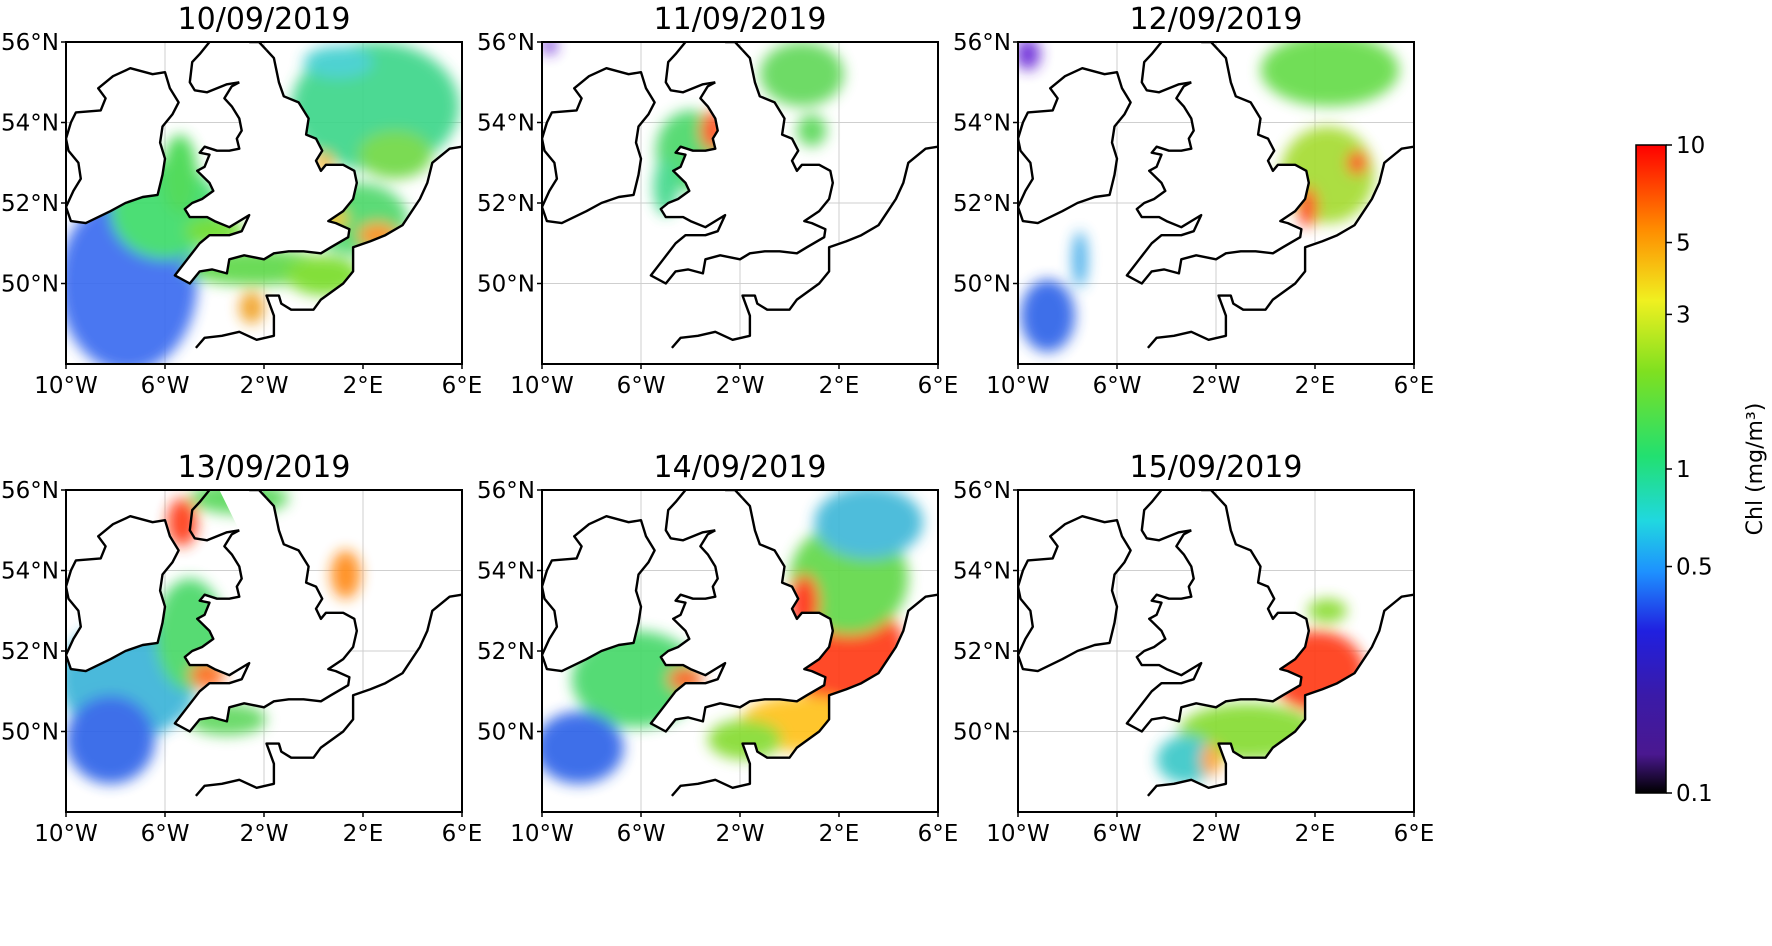  I want to click on panel-title: 14/09/2019, so click(740, 467).